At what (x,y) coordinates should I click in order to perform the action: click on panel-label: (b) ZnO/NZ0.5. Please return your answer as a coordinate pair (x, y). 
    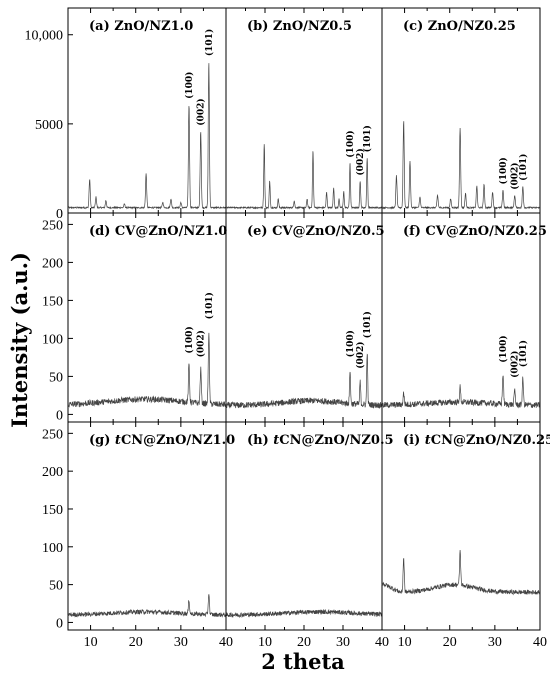
    Looking at the image, I should click on (299, 26).